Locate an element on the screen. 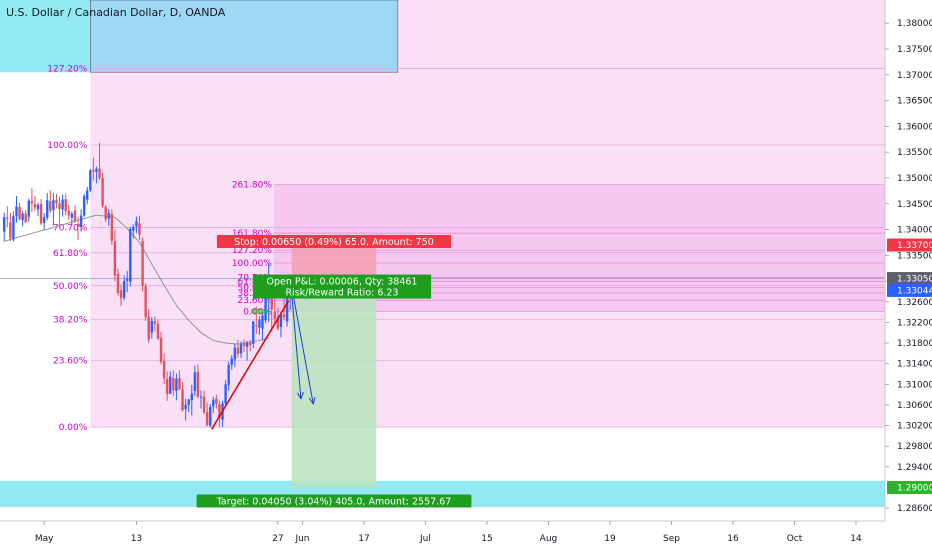  time-axis-background is located at coordinates (466, 535).